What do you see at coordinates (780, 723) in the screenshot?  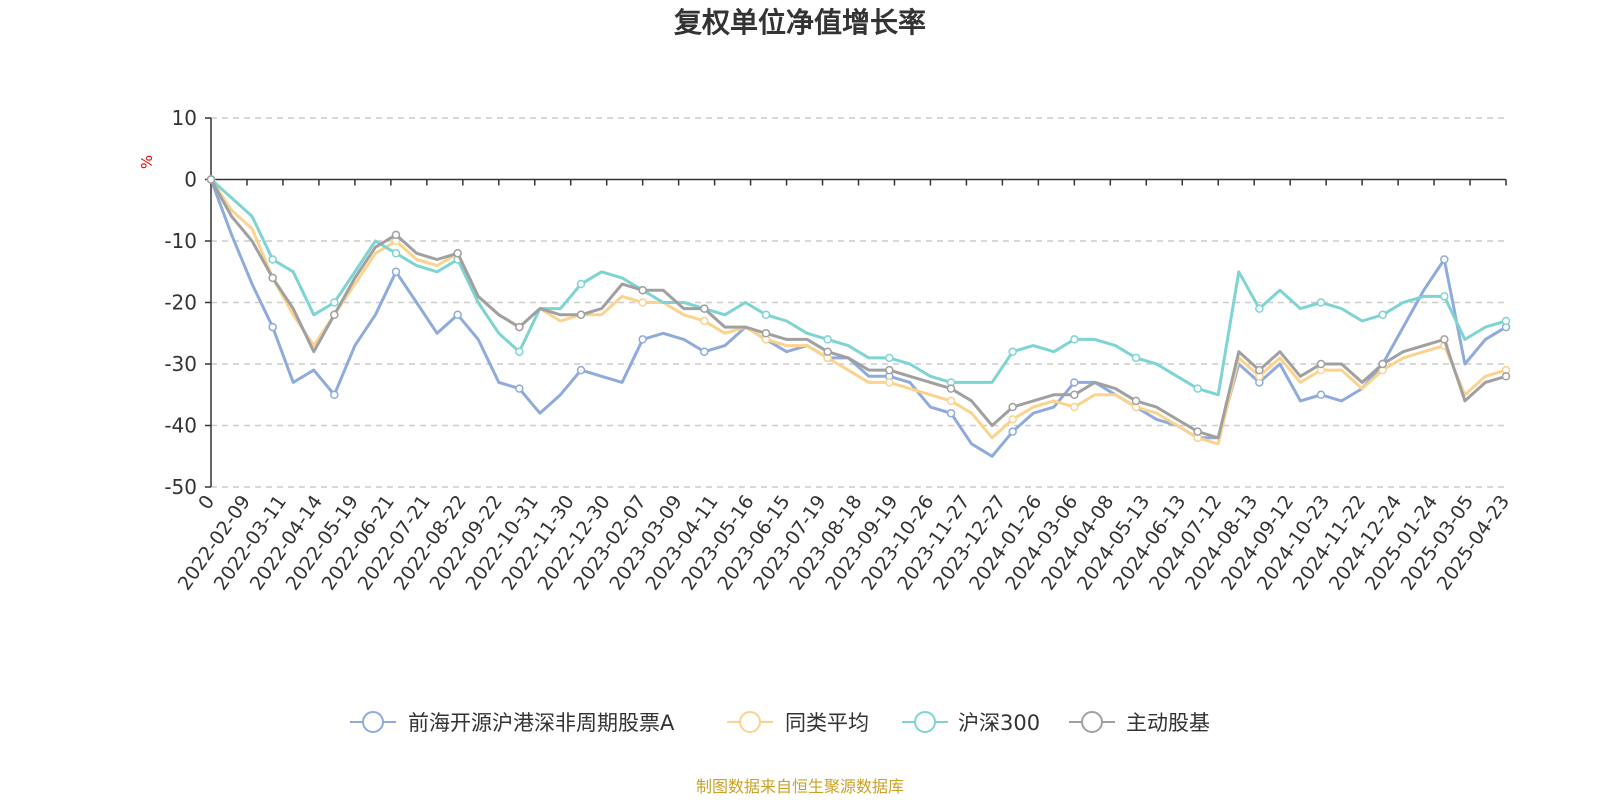 I see `legend: 前海开源沪港深非周期股票A 同类平均 沪深300 主动股基` at bounding box center [780, 723].